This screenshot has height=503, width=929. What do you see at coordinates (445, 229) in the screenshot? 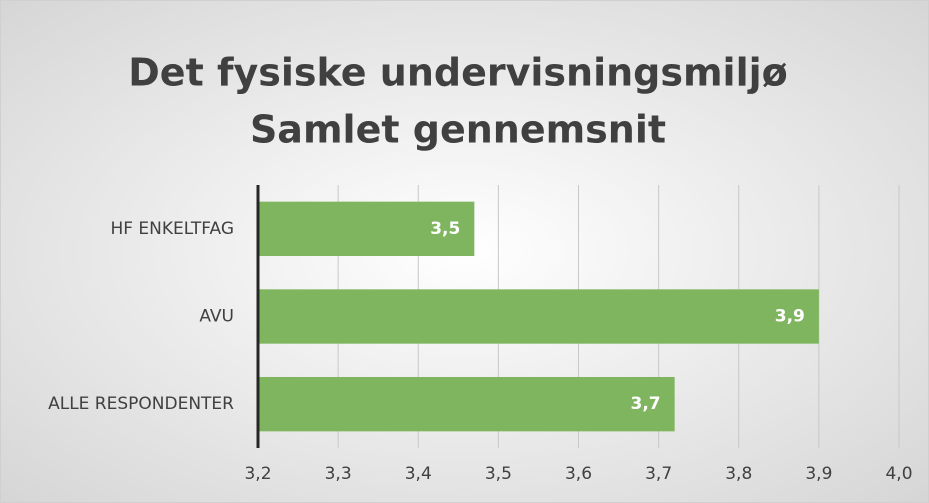
I see `value-label: 3,5` at bounding box center [445, 229].